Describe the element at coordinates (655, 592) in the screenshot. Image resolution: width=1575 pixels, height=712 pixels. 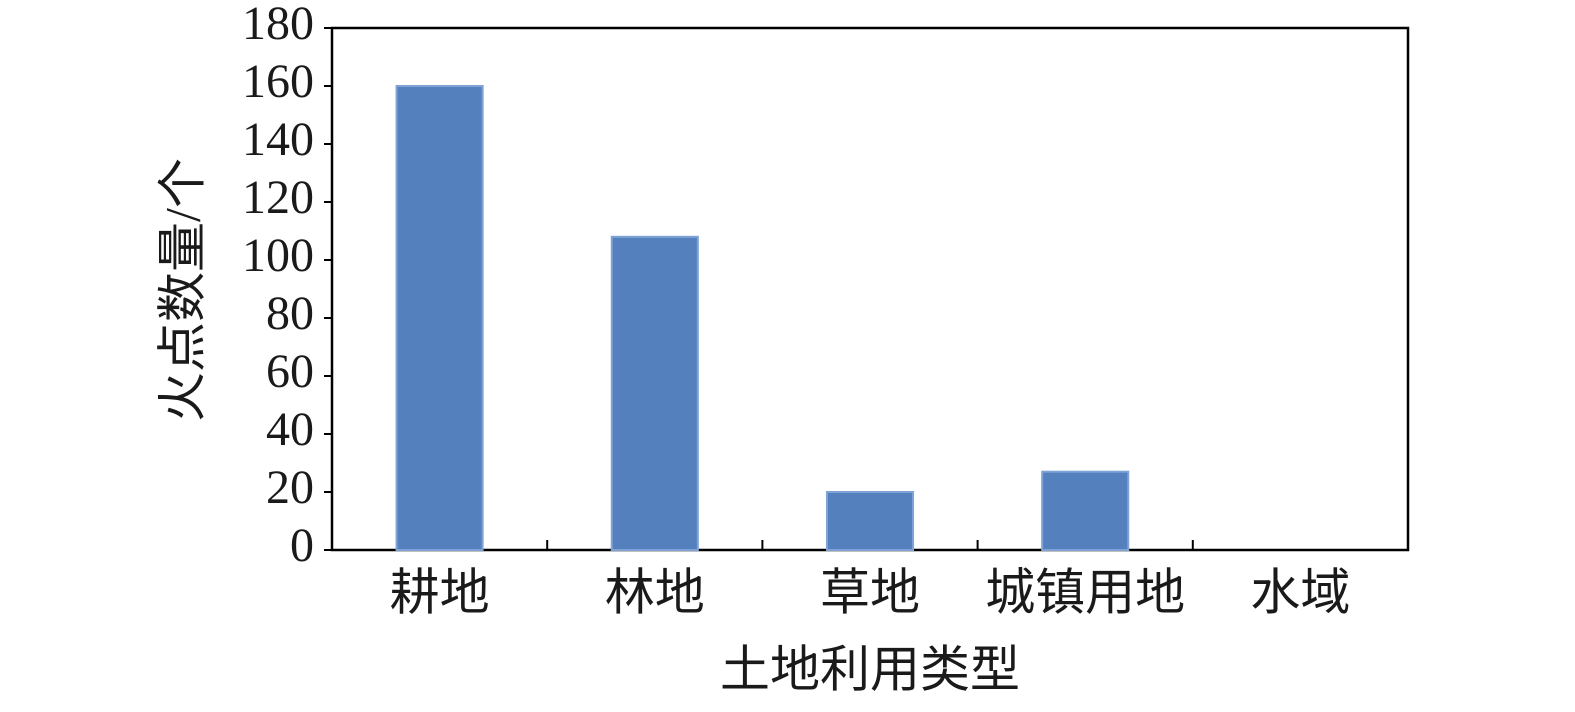
I see `x-tick-label: 林地` at that location.